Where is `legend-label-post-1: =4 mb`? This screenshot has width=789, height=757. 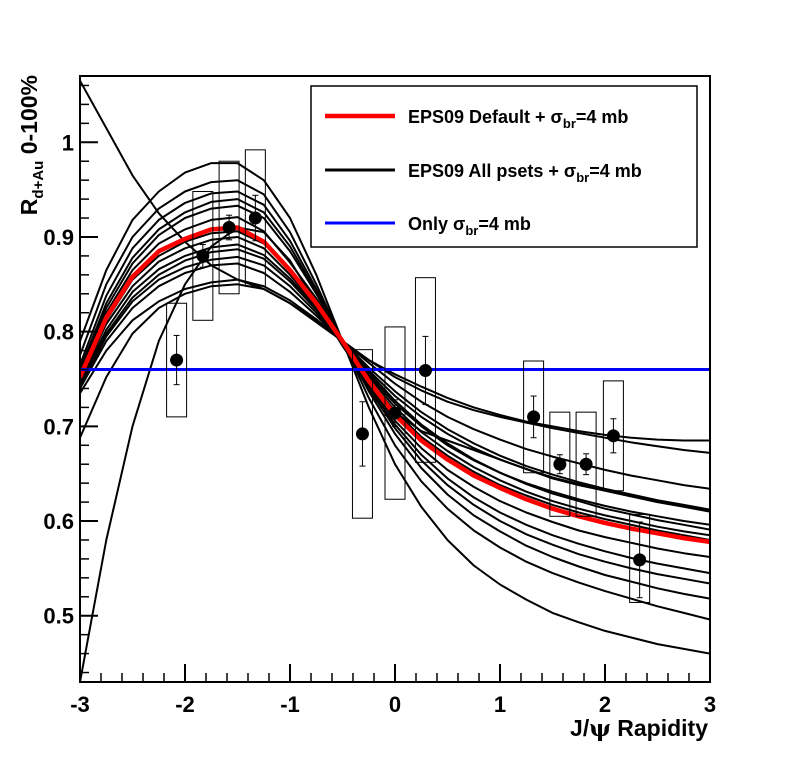 legend-label-post-1: =4 mb is located at coordinates (615, 171).